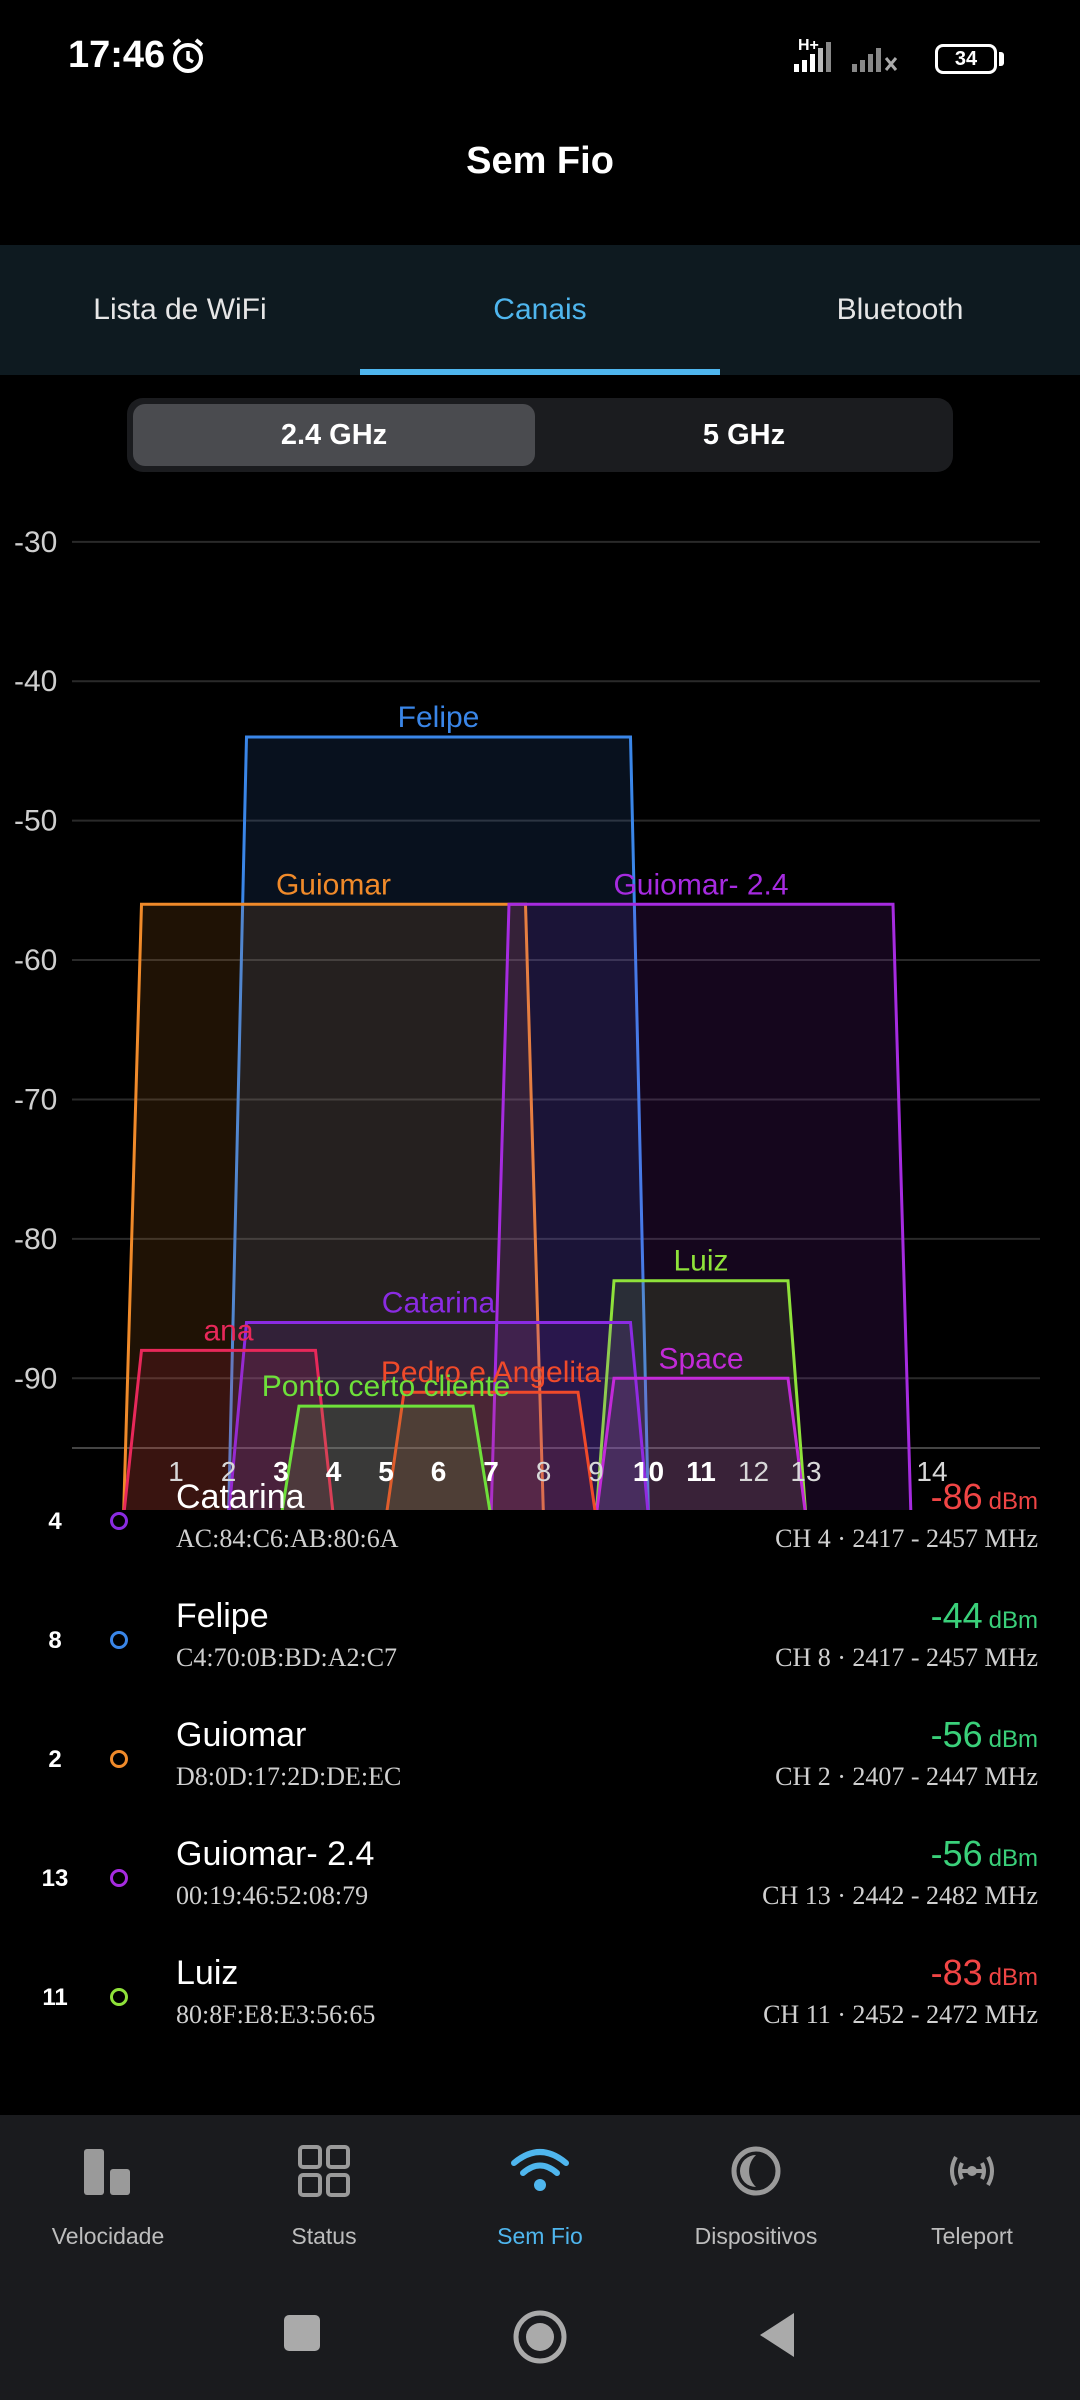 This screenshot has width=1080, height=2400. Describe the element at coordinates (188, 58) in the screenshot. I see `alarm-icon` at that location.